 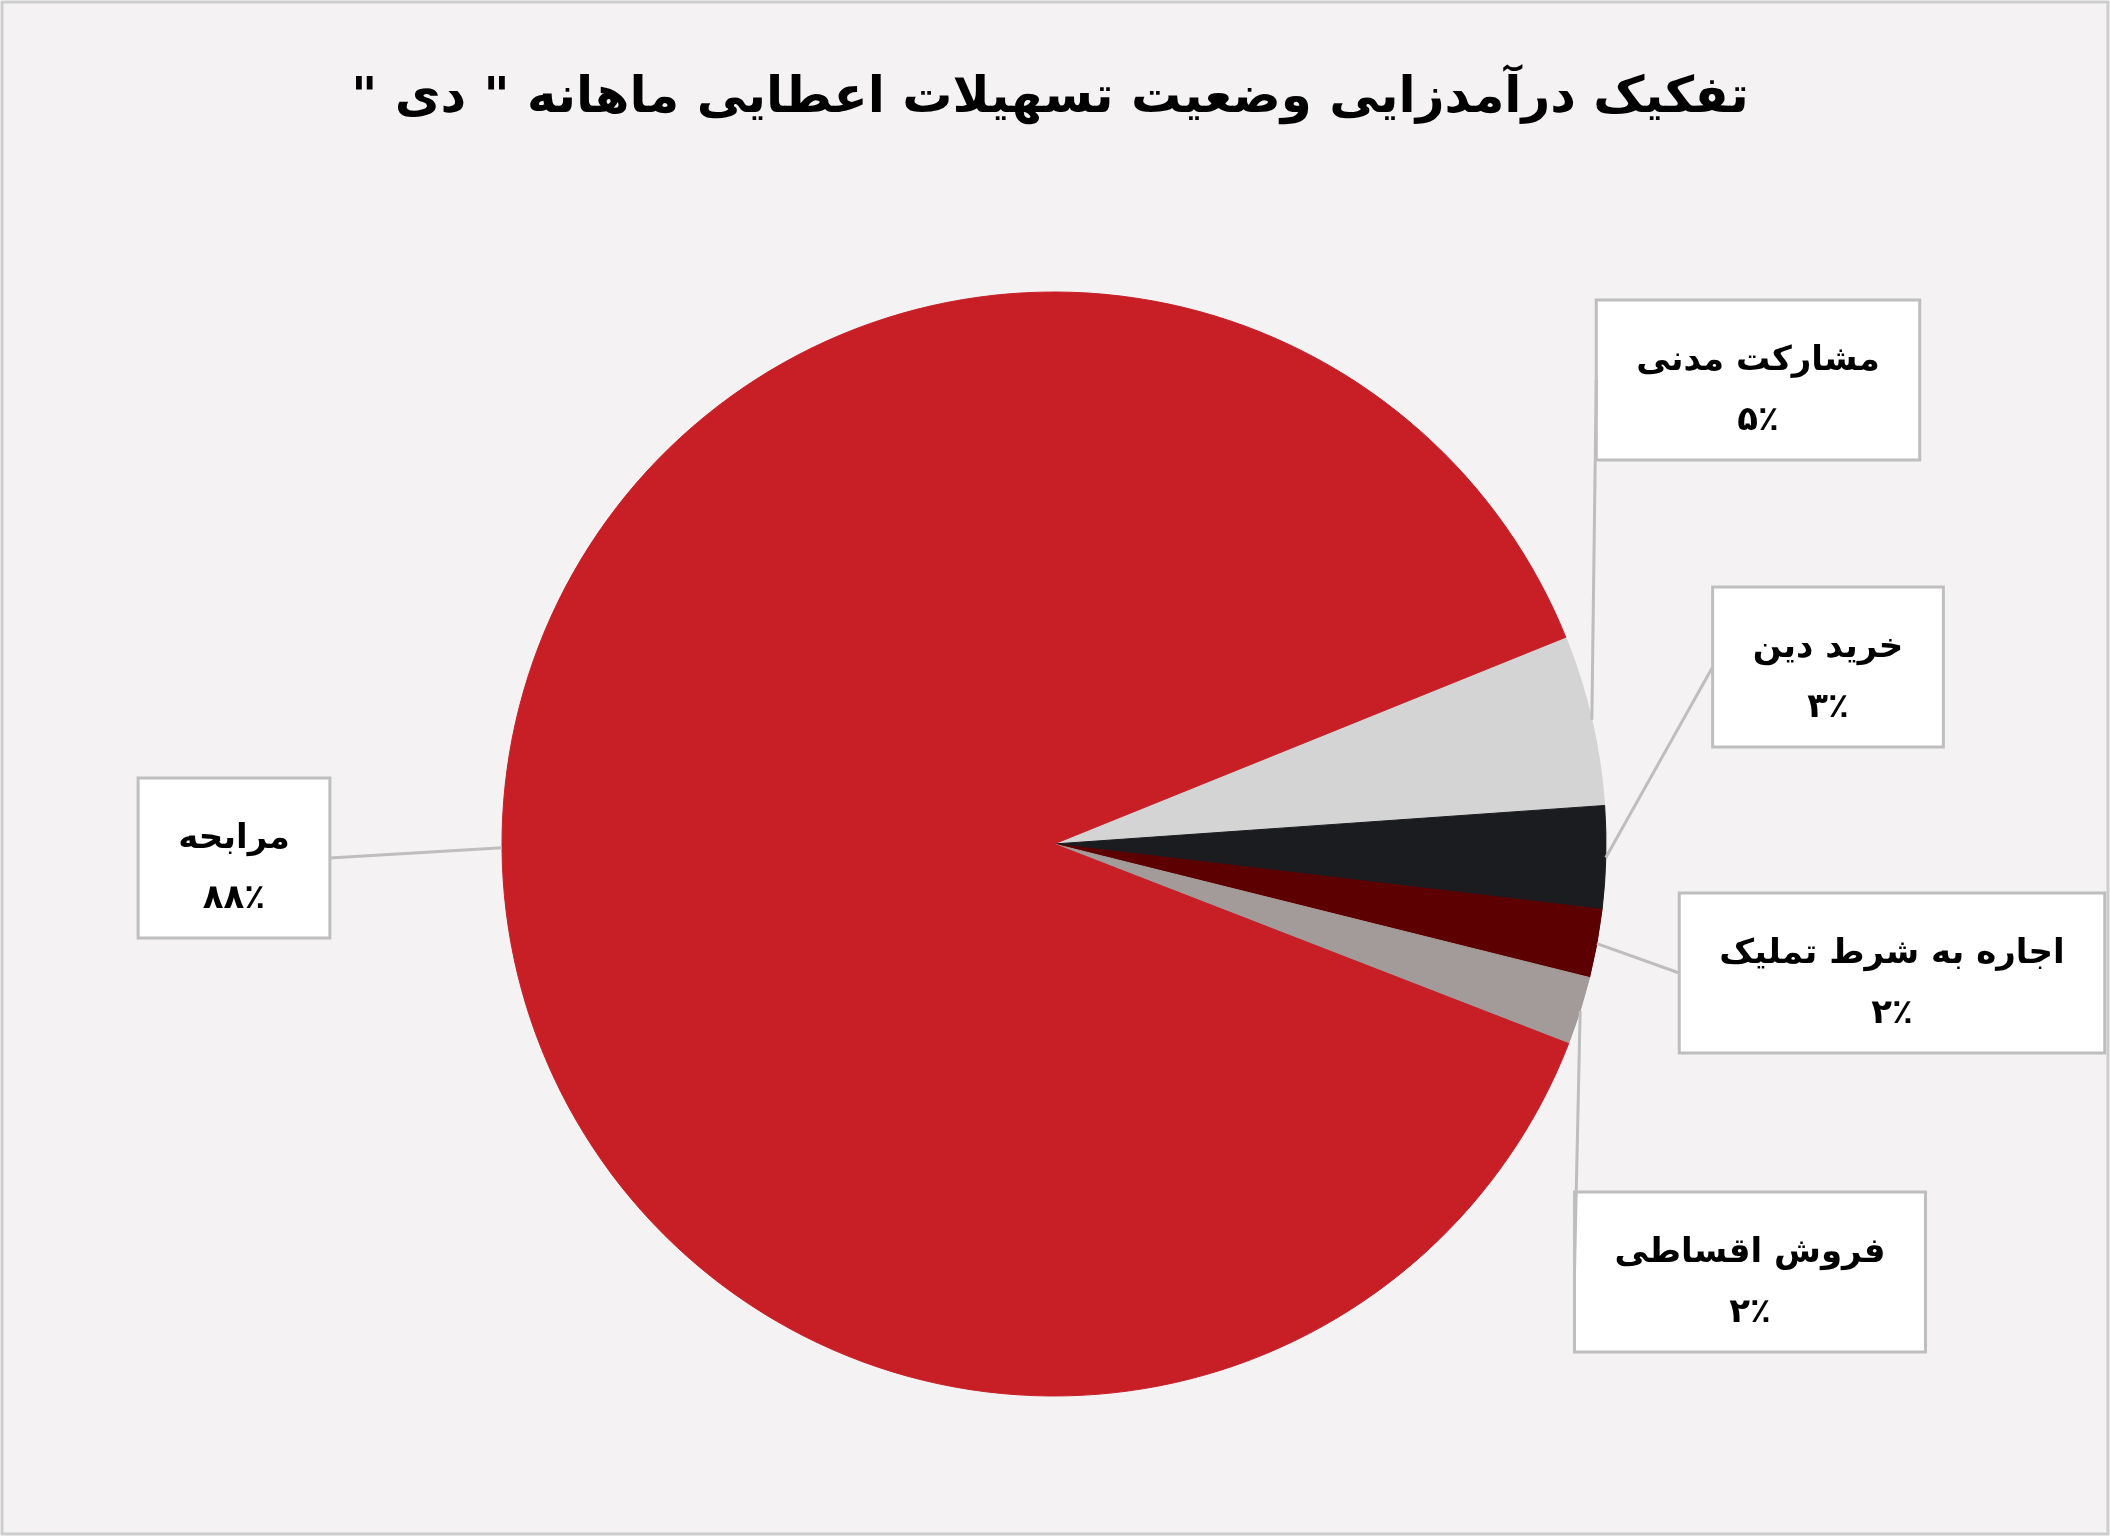 What do you see at coordinates (1050, 94) in the screenshot?
I see `chart-title: تفکیک درآمدزایی وضعیت تسهیلات اعطایی ماهانه " دی "` at bounding box center [1050, 94].